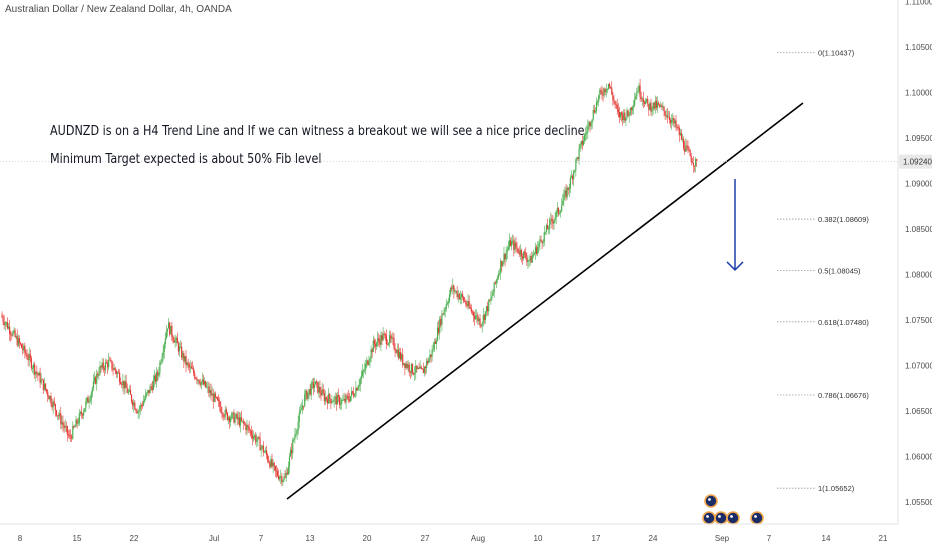 The height and width of the screenshot is (550, 932). I want to click on price-tick-label: 1.07500, so click(918, 320).